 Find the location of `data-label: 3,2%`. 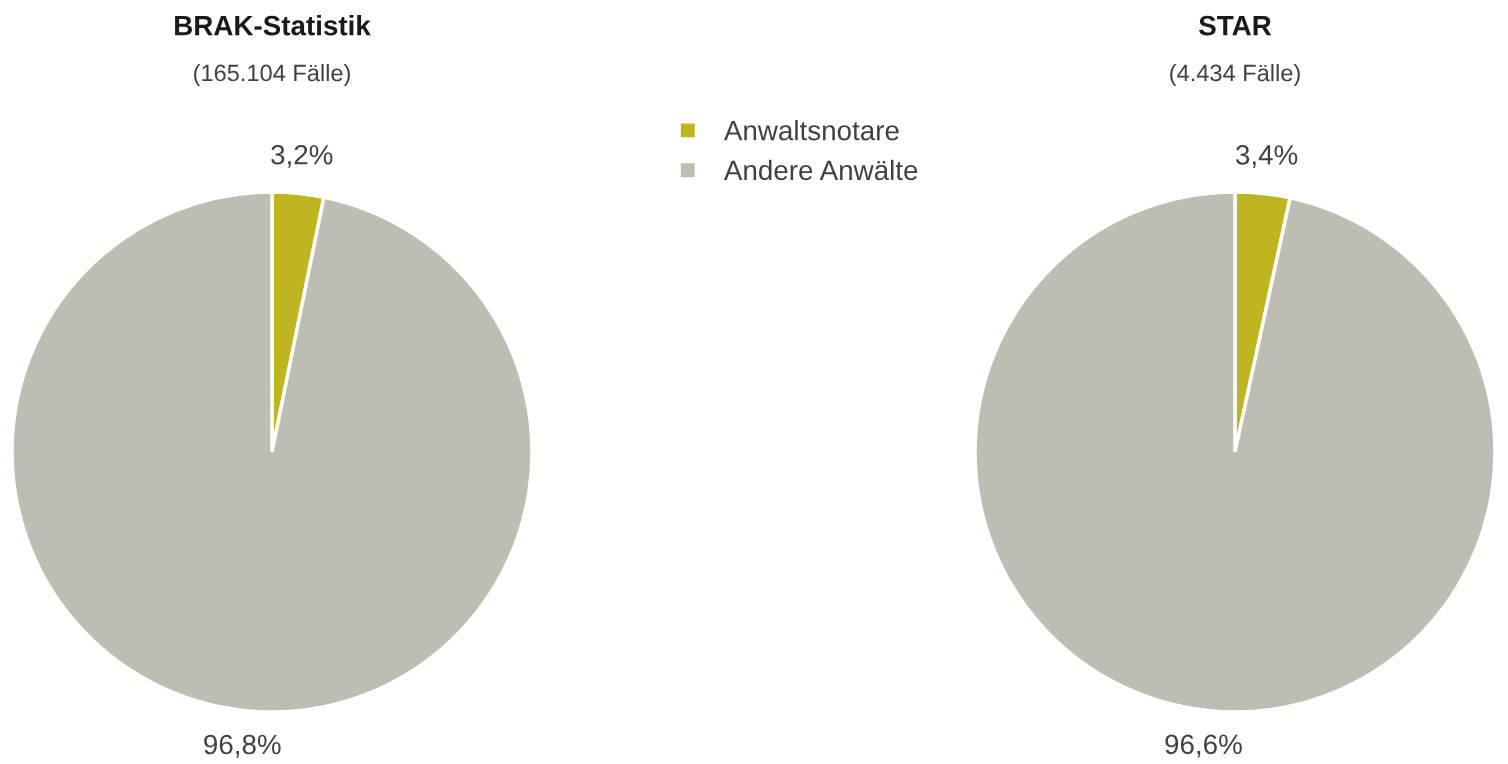

data-label: 3,2% is located at coordinates (302, 156).